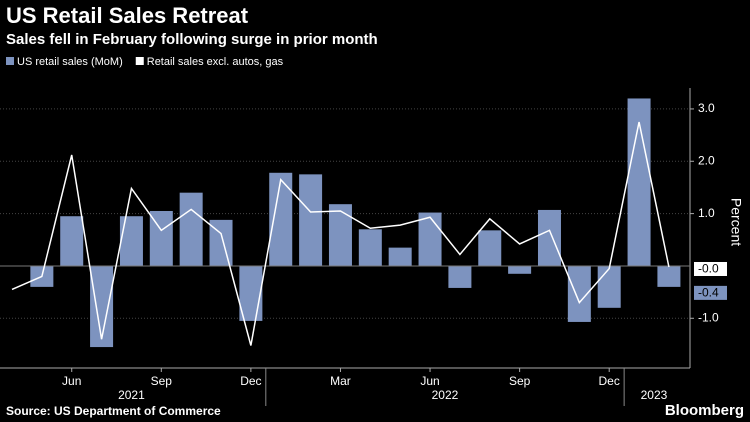 The height and width of the screenshot is (422, 750). What do you see at coordinates (706, 160) in the screenshot?
I see `y-tick-label: 2.0` at bounding box center [706, 160].